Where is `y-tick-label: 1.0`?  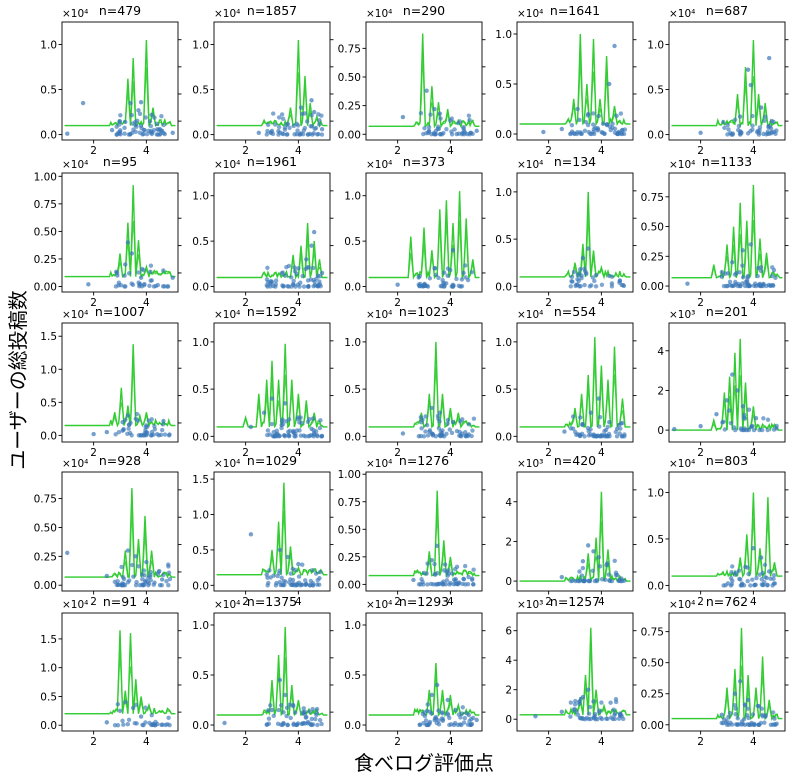
y-tick-label: 1.0 is located at coordinates (48, 46).